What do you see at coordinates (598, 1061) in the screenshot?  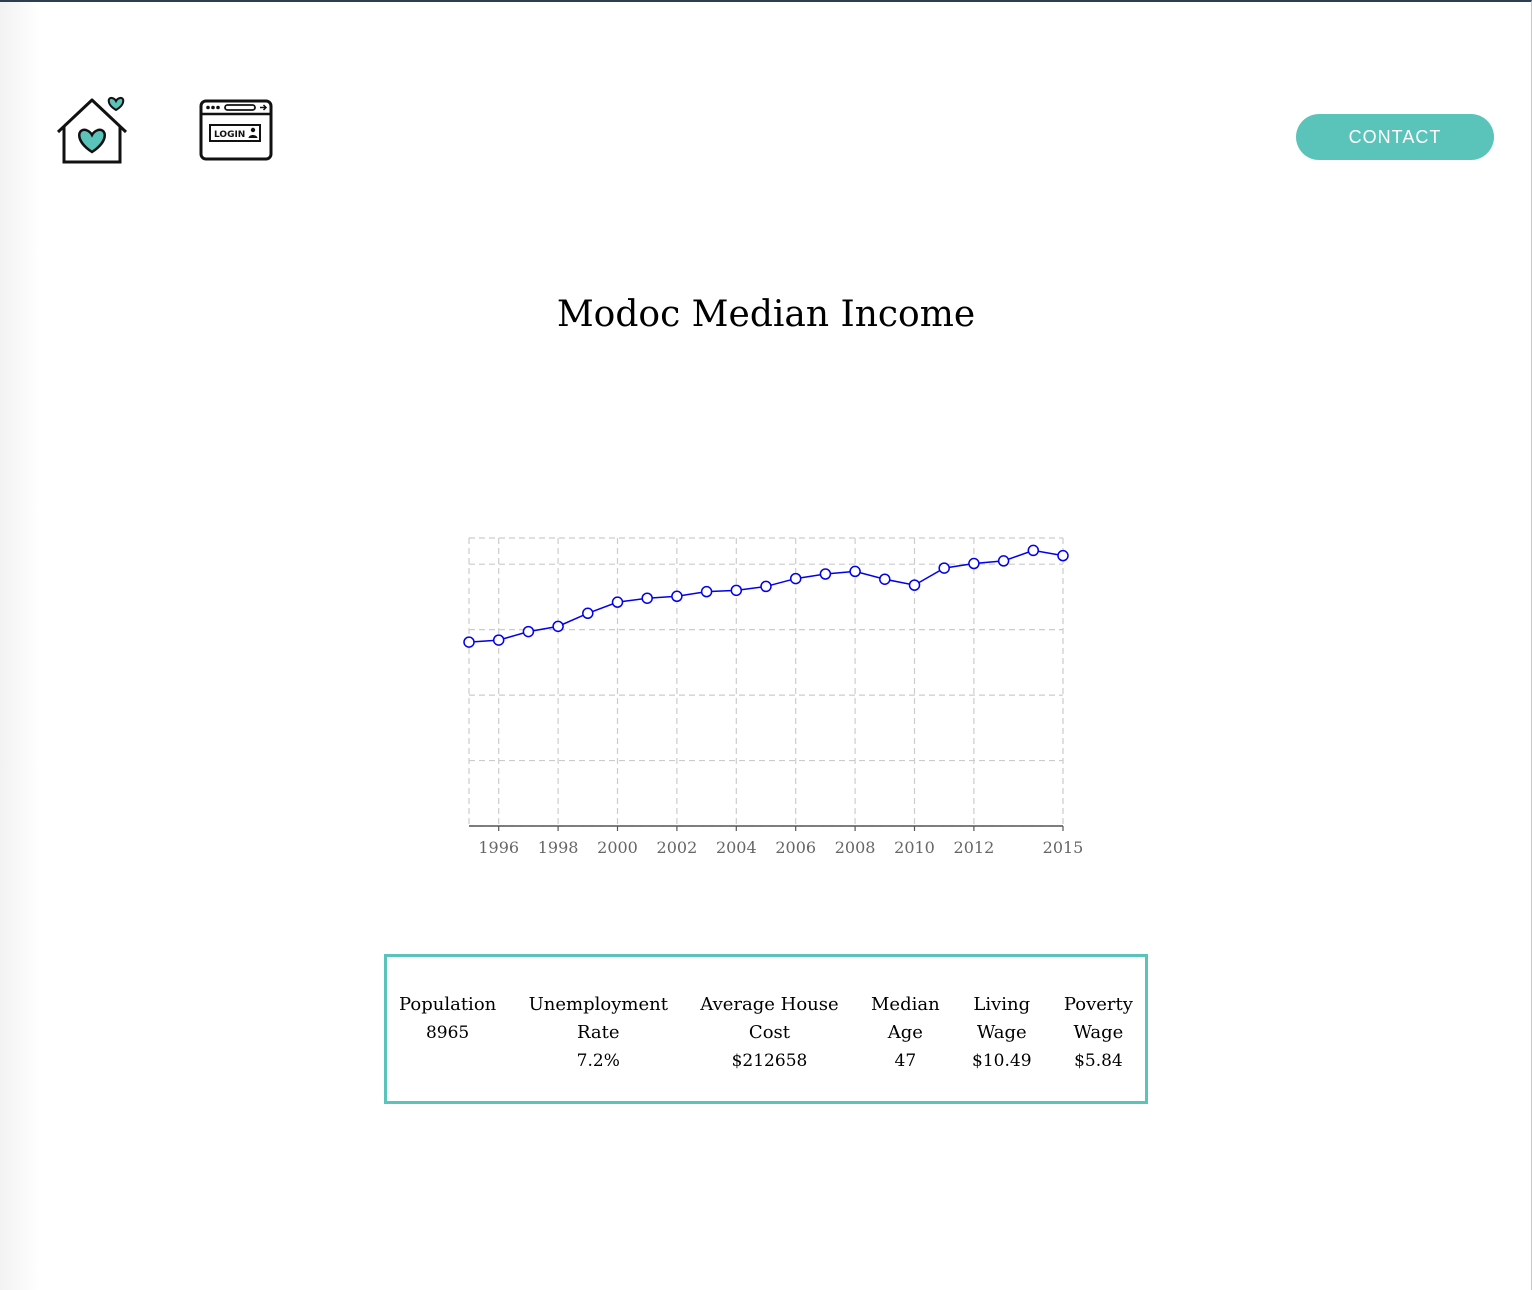 I see `stat-value: 7.2%` at bounding box center [598, 1061].